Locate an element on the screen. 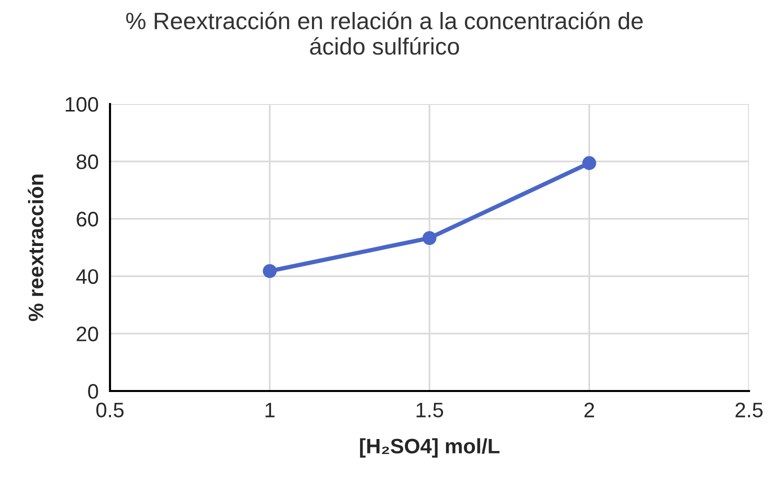 This screenshot has height=478, width=769. chart-title: % Reextracción en relación a la concentración de ácido sulfúrico is located at coordinates (384, 33).